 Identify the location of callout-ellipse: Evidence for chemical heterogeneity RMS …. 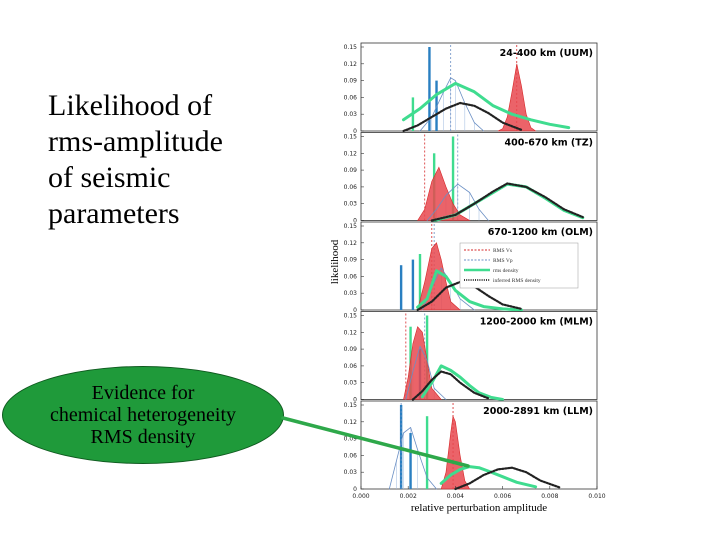
(143, 415).